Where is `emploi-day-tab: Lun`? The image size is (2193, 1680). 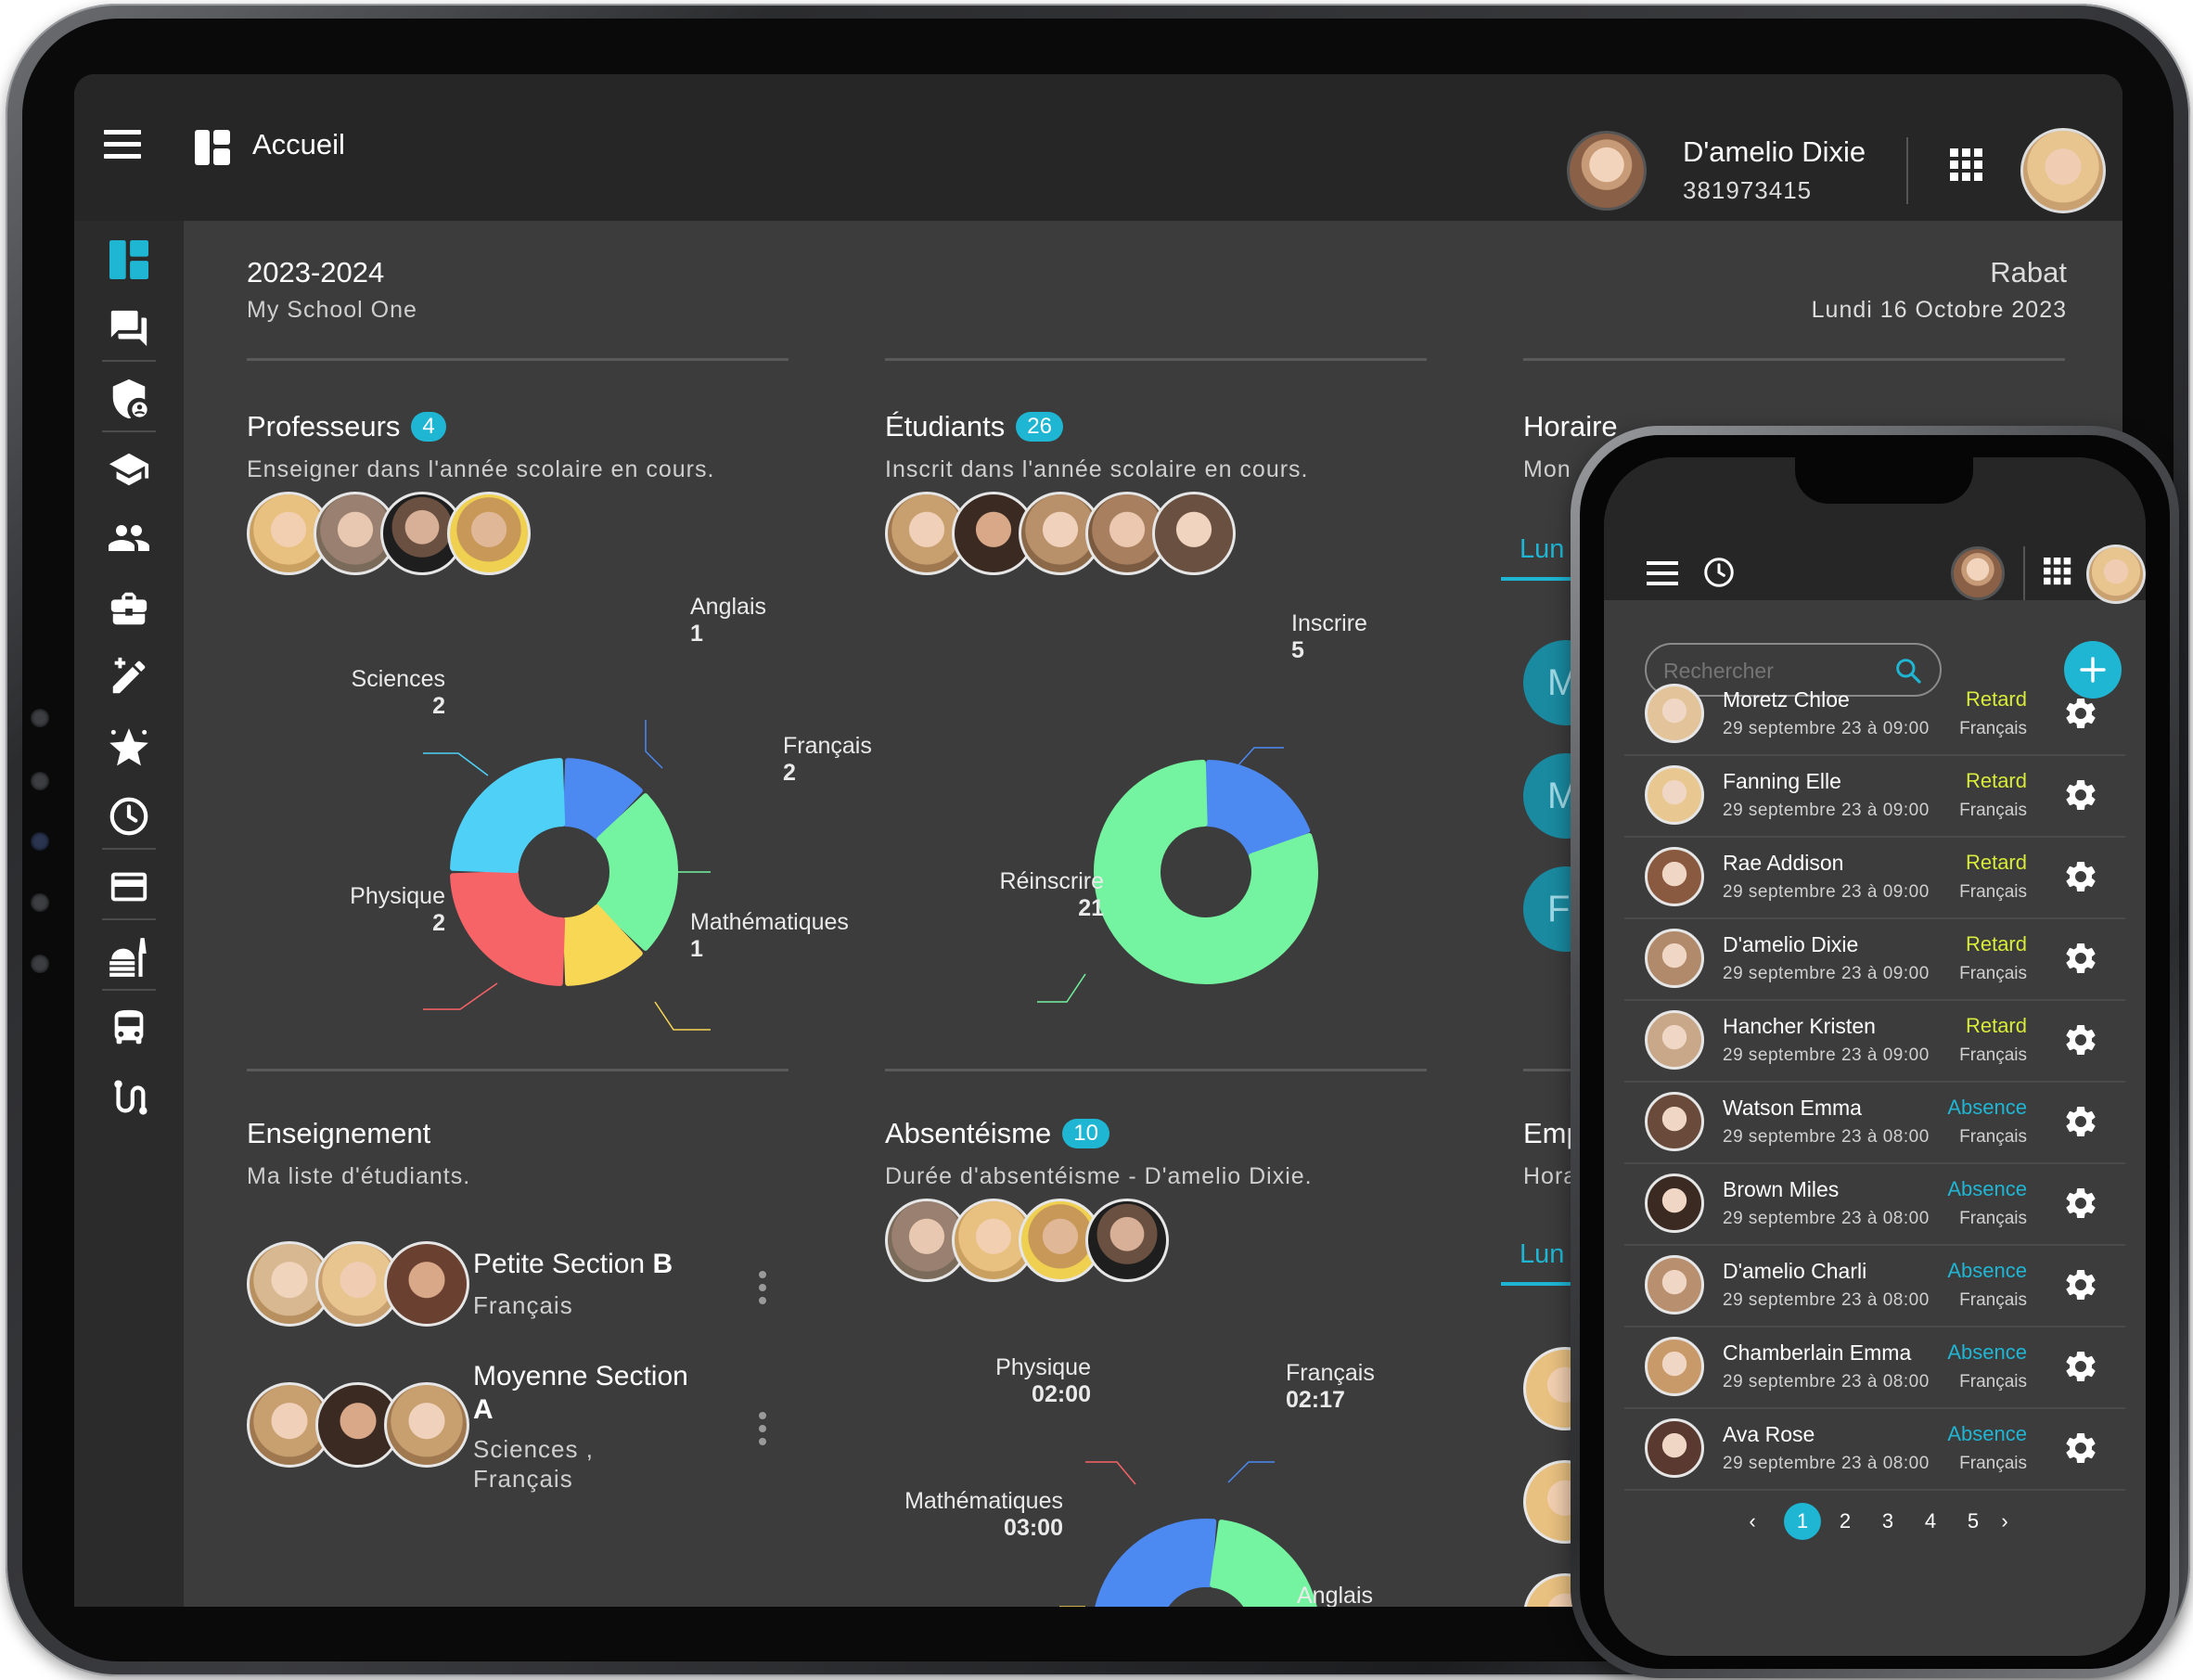
emploi-day-tab: Lun is located at coordinates (1542, 1254).